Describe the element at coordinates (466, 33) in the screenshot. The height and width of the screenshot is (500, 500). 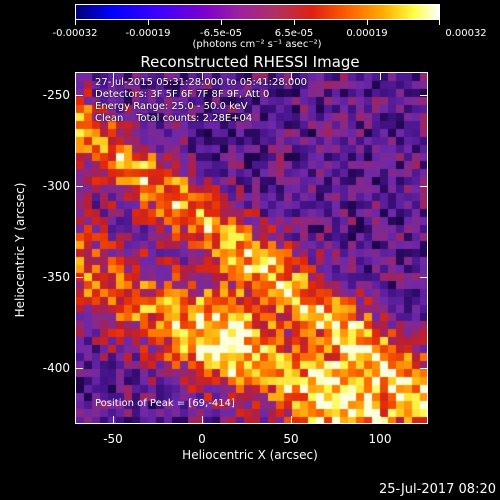
I see `colorbar-label: 0.00032` at that location.